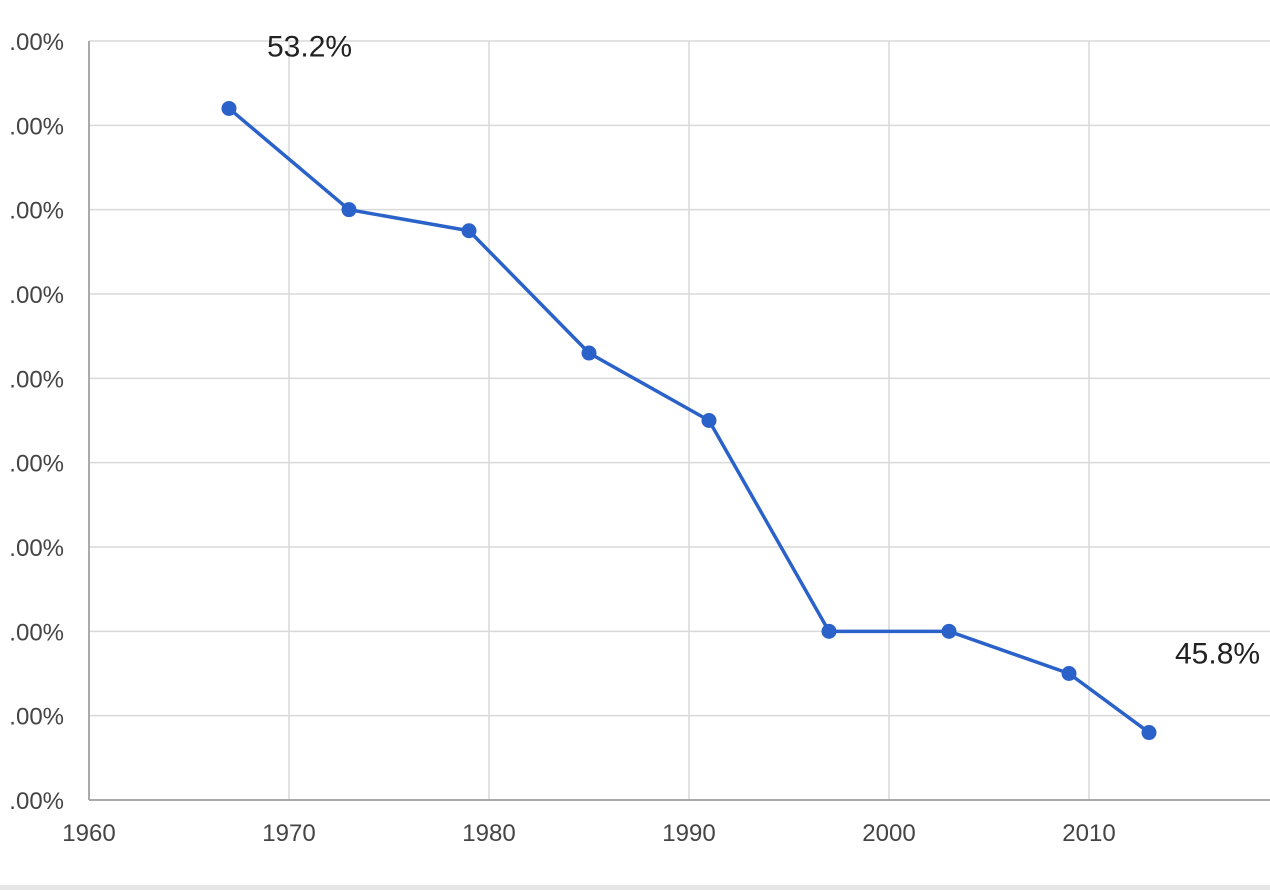 The height and width of the screenshot is (890, 1270). What do you see at coordinates (1088, 833) in the screenshot?
I see `x-tick-label: 2010` at bounding box center [1088, 833].